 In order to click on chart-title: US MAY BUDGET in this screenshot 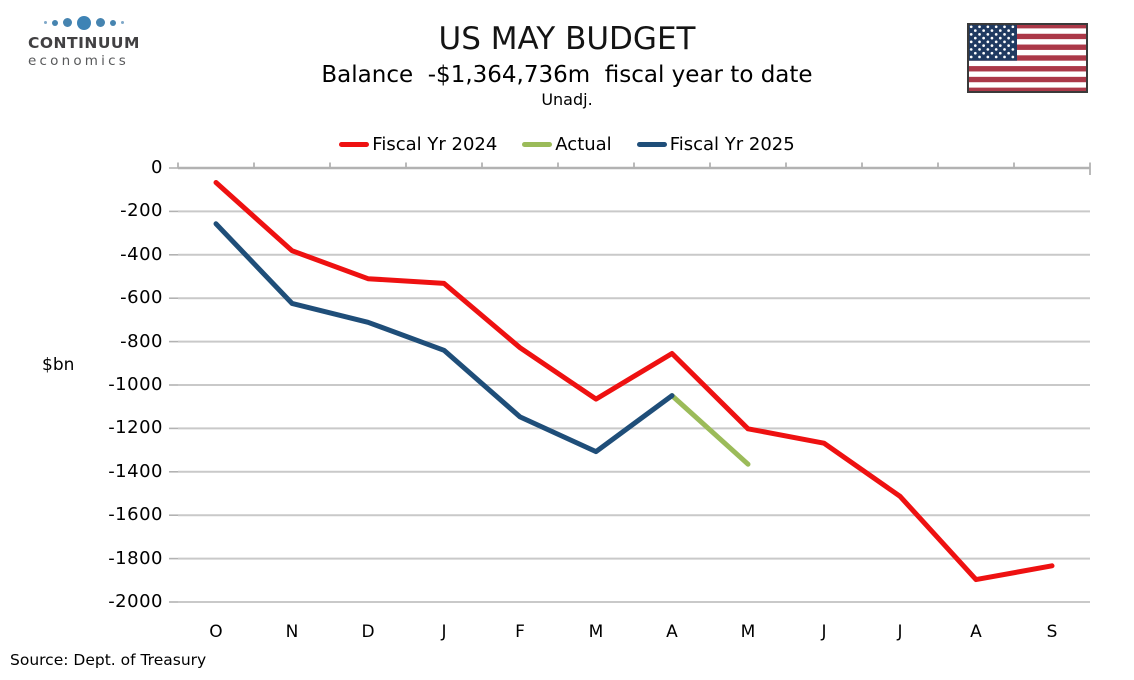, I will do `click(567, 39)`.